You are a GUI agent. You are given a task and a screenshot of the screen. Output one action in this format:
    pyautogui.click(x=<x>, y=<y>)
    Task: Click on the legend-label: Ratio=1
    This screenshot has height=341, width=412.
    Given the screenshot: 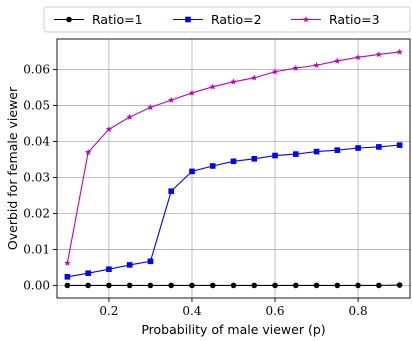 What is the action you would take?
    pyautogui.click(x=117, y=19)
    